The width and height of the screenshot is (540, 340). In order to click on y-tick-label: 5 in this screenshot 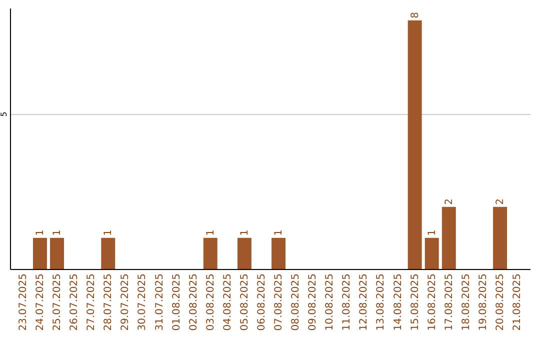, I will do `click(4, 114)`.